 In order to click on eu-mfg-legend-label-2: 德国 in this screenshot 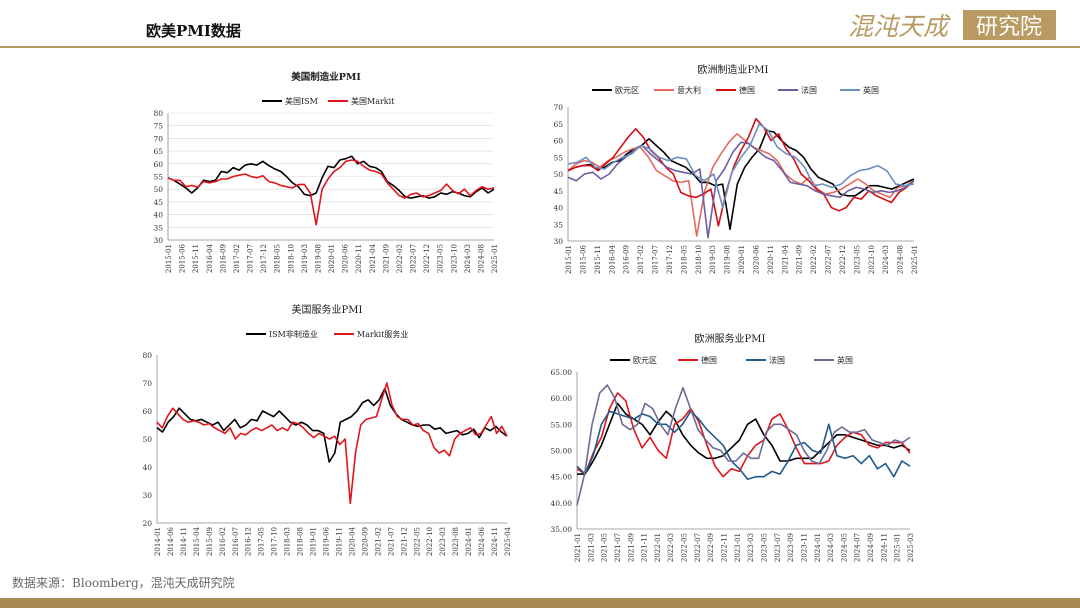, I will do `click(747, 90)`.